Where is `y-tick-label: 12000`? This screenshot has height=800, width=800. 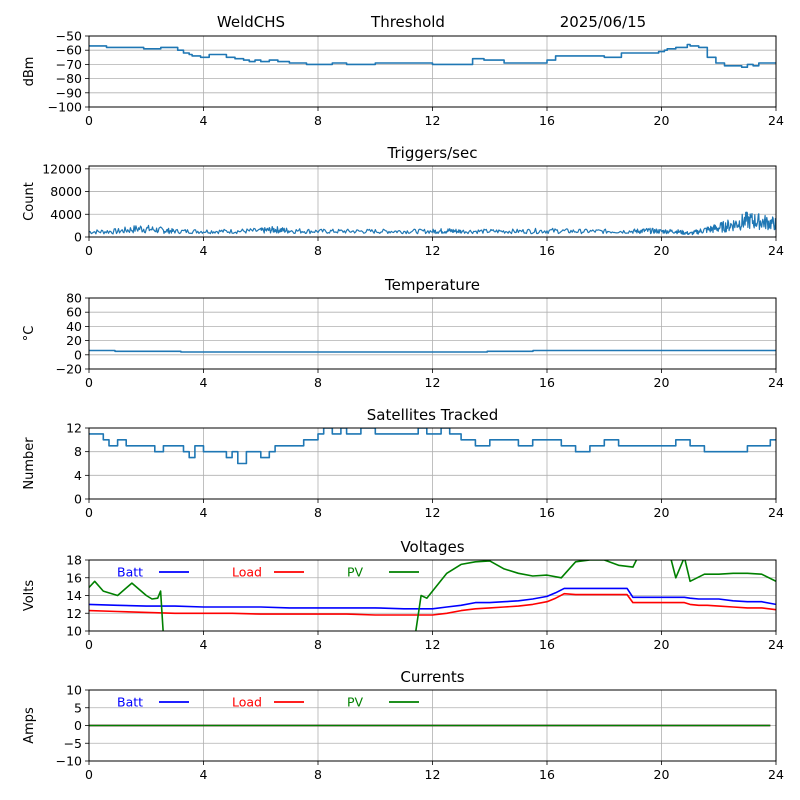
y-tick-label: 12000 is located at coordinates (62, 168).